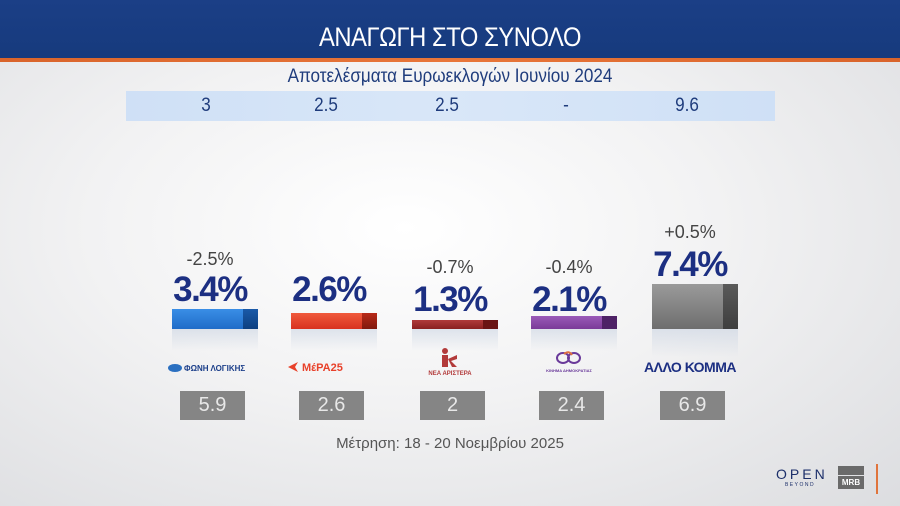 Image resolution: width=900 pixels, height=506 pixels. What do you see at coordinates (571, 405) in the screenshot?
I see `raw-value-box: 2.4` at bounding box center [571, 405].